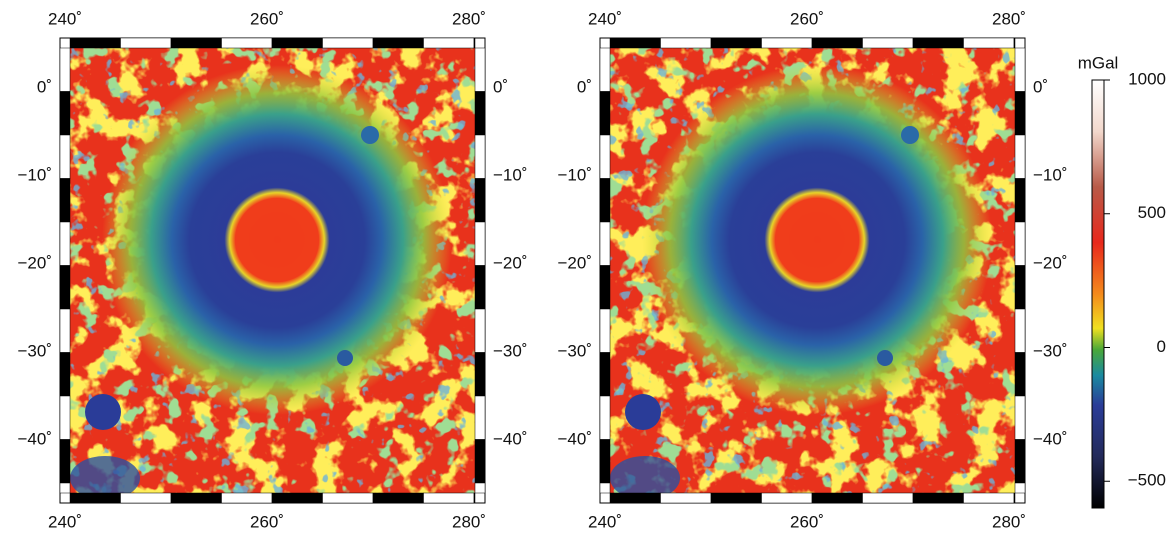 The height and width of the screenshot is (544, 1170). What do you see at coordinates (1050, 262) in the screenshot?
I see `y-tick-label: −20˚` at bounding box center [1050, 262].